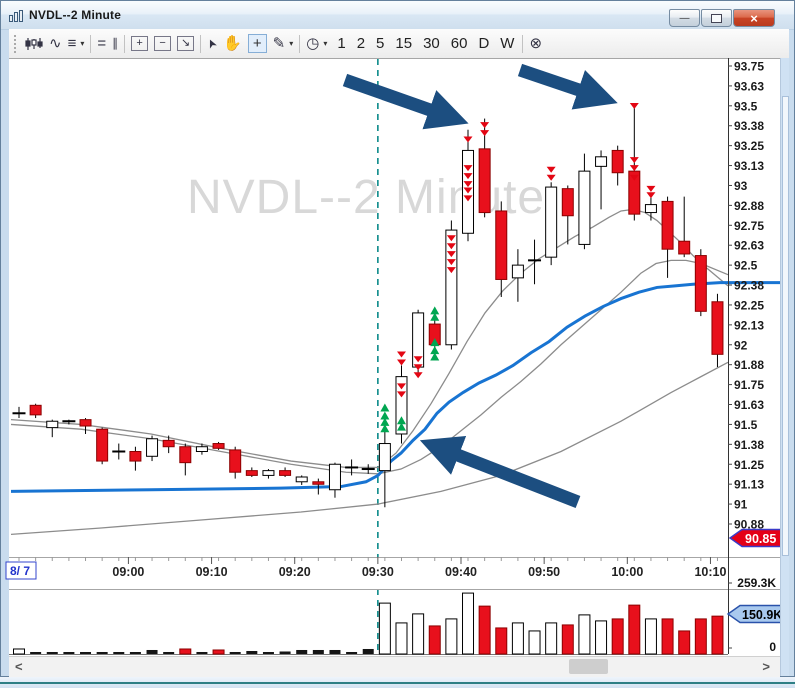  I want to click on pointer-tool-icon: ➤, so click(212, 44).